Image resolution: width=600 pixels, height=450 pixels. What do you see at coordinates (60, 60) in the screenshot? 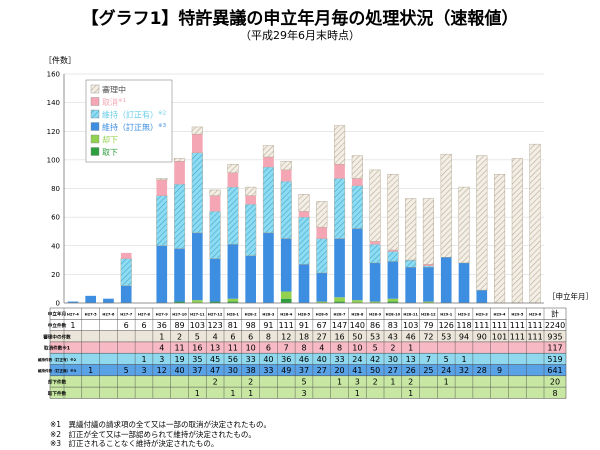
I see `y-axis-label: ［件数］` at bounding box center [60, 60].